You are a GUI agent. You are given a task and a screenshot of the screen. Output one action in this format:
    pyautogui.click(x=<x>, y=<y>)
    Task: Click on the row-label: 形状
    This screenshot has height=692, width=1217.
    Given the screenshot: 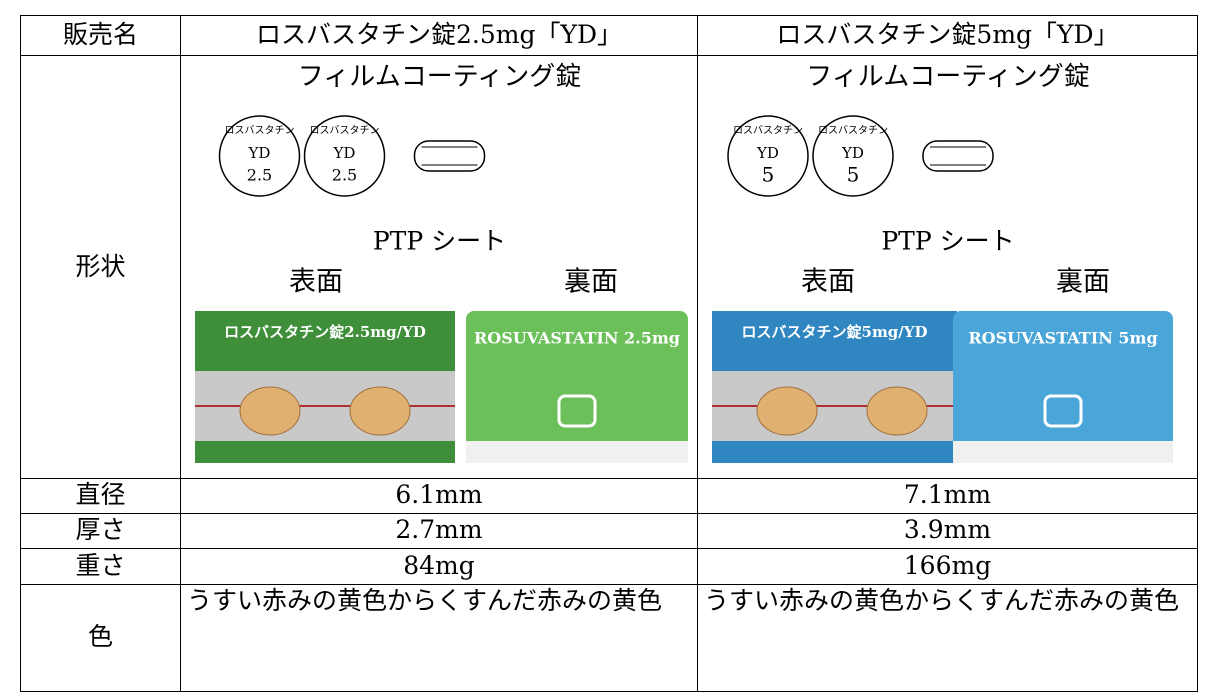 What is the action you would take?
    pyautogui.click(x=100, y=267)
    